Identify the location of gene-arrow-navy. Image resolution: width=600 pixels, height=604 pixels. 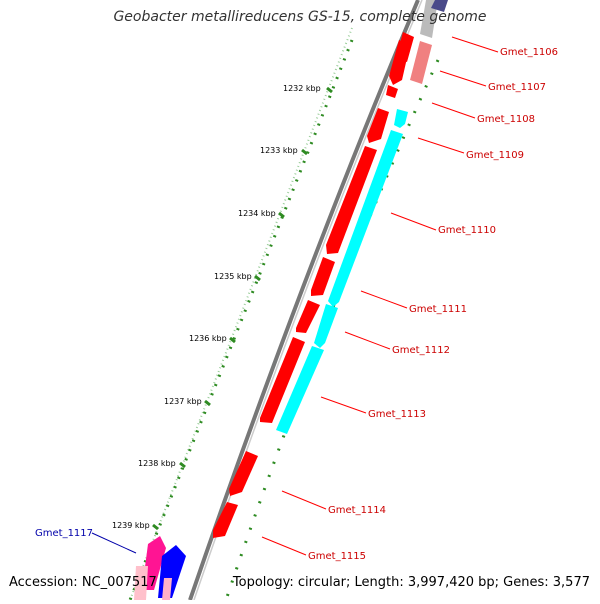
(439, 6).